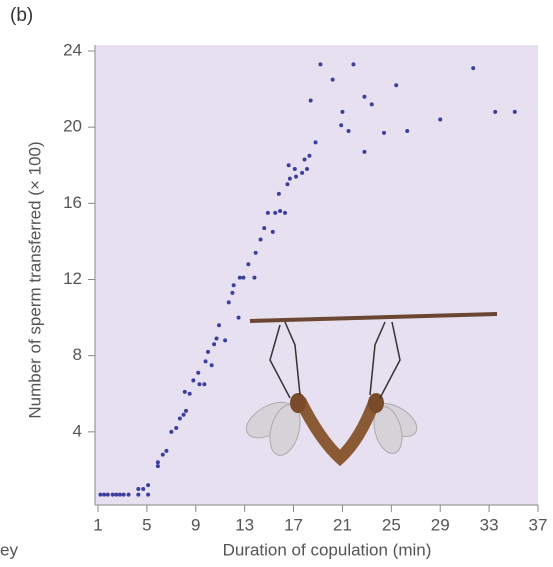 The image size is (553, 567). What do you see at coordinates (337, 432) in the screenshot?
I see `body` at bounding box center [337, 432].